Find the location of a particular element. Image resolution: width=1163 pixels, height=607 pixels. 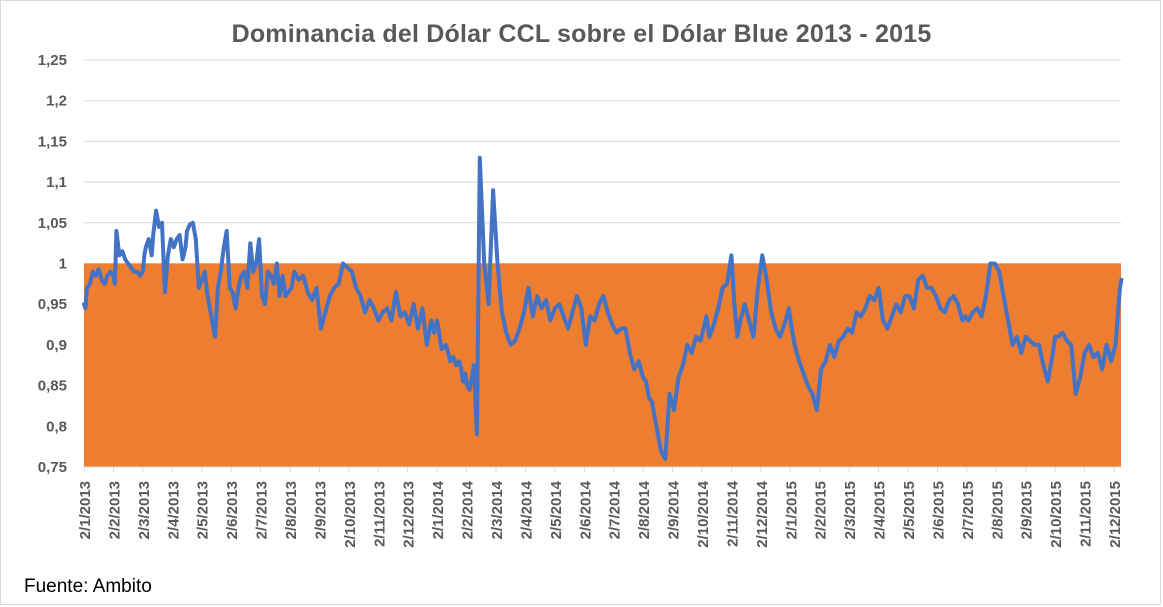

y-tick-label: 0,85 is located at coordinates (52, 386).